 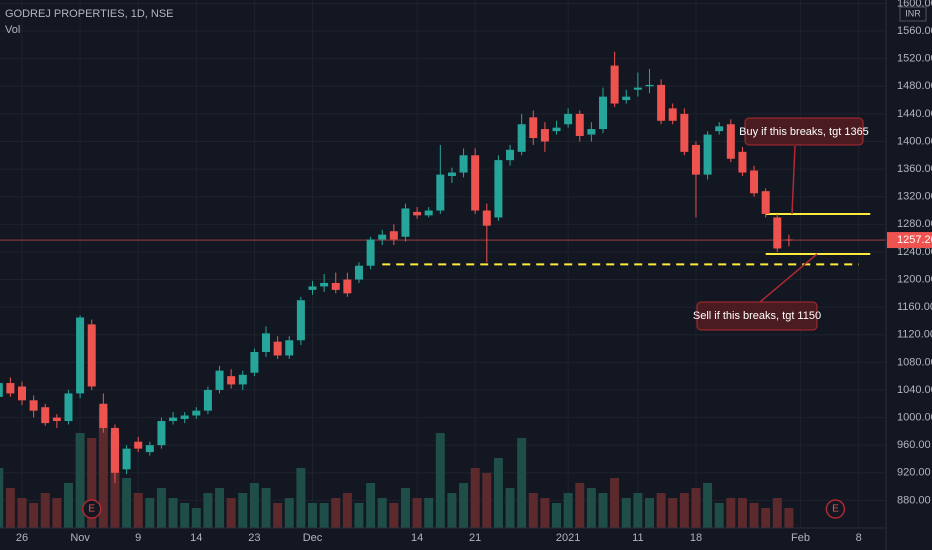 What do you see at coordinates (417, 538) in the screenshot?
I see `x-tick-label: 14` at bounding box center [417, 538].